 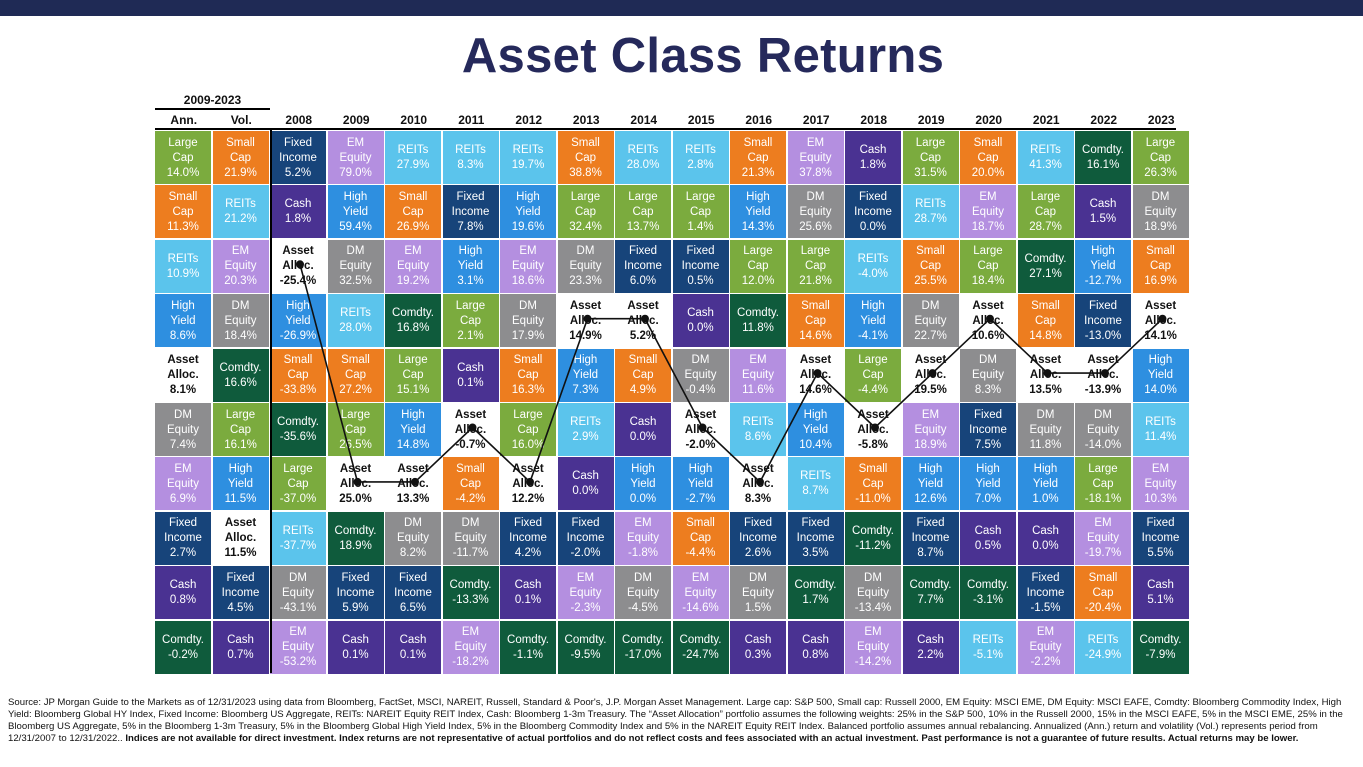 What do you see at coordinates (873, 538) in the screenshot?
I see `cell-2018-comdty: Comdty. -11.2%` at bounding box center [873, 538].